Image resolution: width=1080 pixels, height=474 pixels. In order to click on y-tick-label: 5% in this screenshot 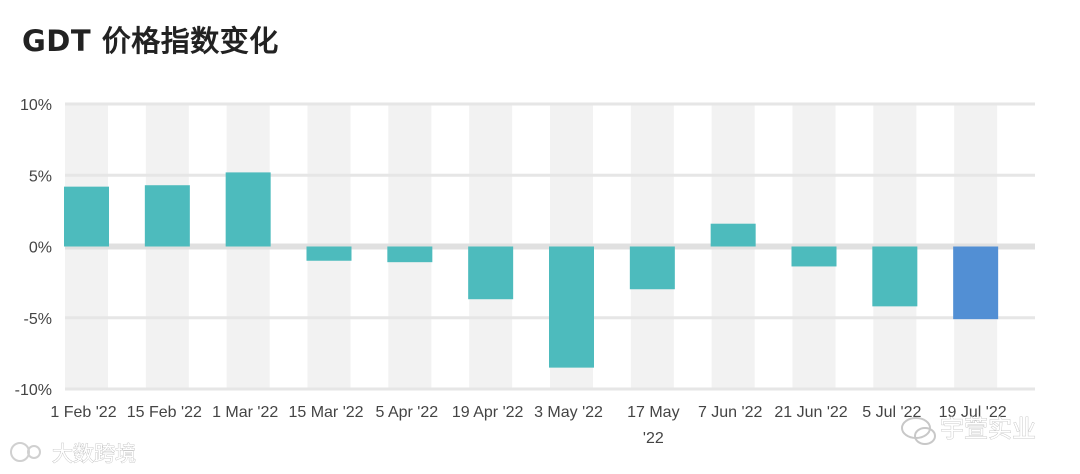, I will do `click(40, 176)`.